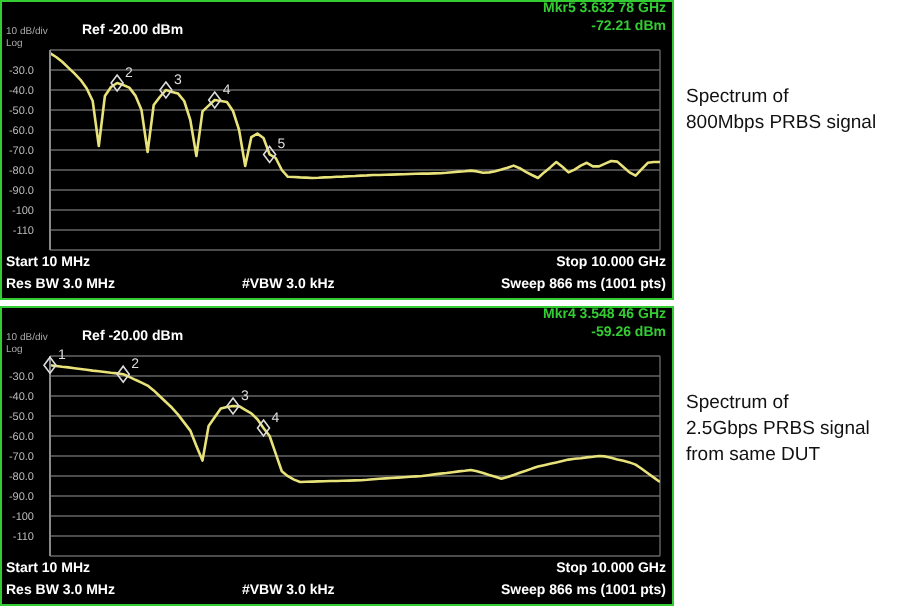 The width and height of the screenshot is (900, 610). I want to click on text: Spectrum of 800Mbps PRBS signal, so click(782, 110).